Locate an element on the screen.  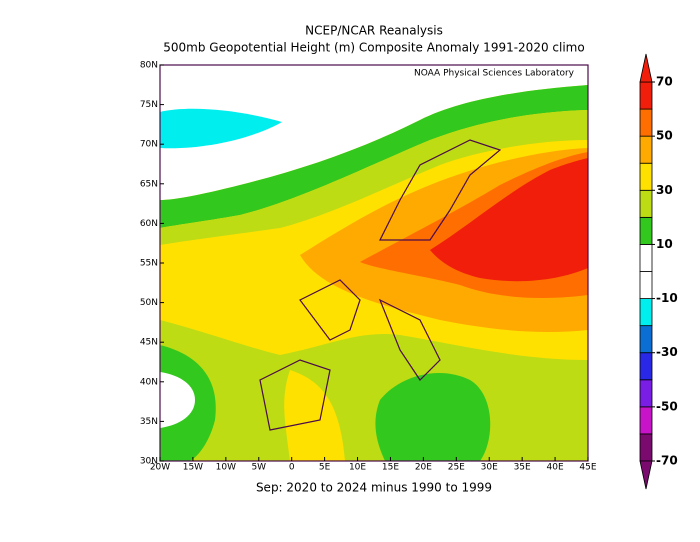
lat-tick-label: 75N is located at coordinates (149, 105).